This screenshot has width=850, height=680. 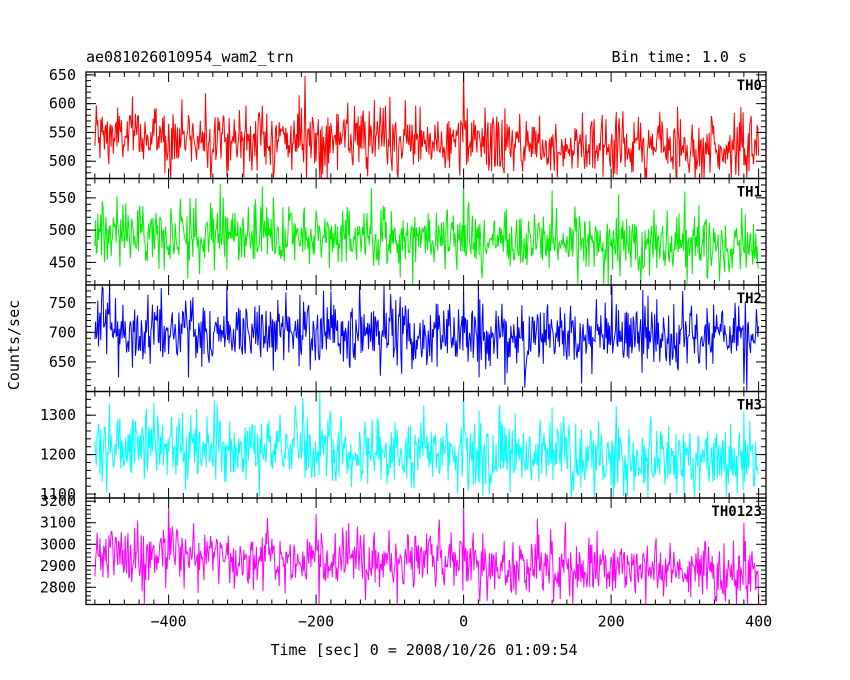 What do you see at coordinates (14, 345) in the screenshot?
I see `y-axis-label: Counts/sec` at bounding box center [14, 345].